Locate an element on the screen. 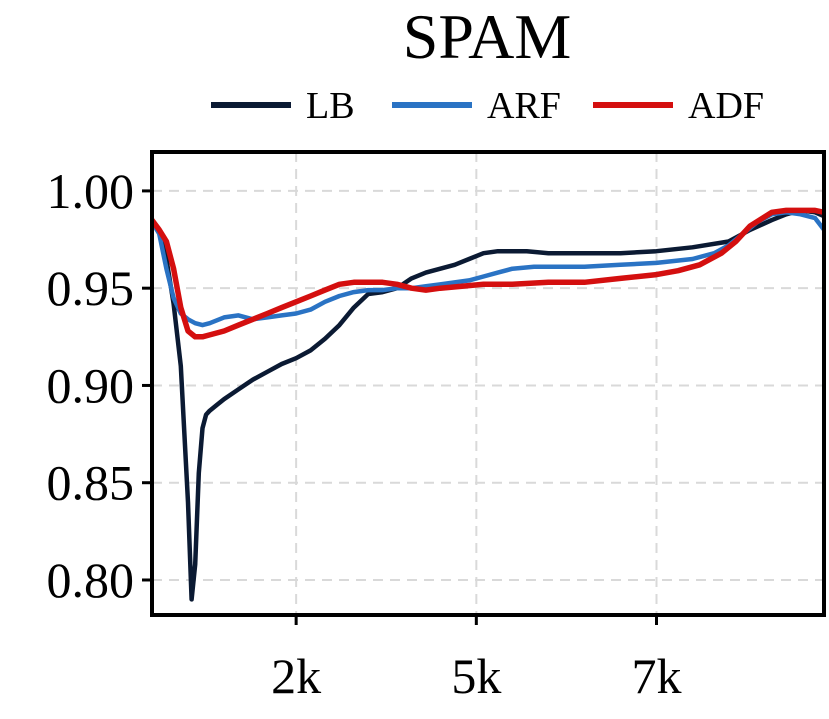 Image resolution: width=829 pixels, height=719 pixels. legend: LB ARF ADF is located at coordinates (487, 106).